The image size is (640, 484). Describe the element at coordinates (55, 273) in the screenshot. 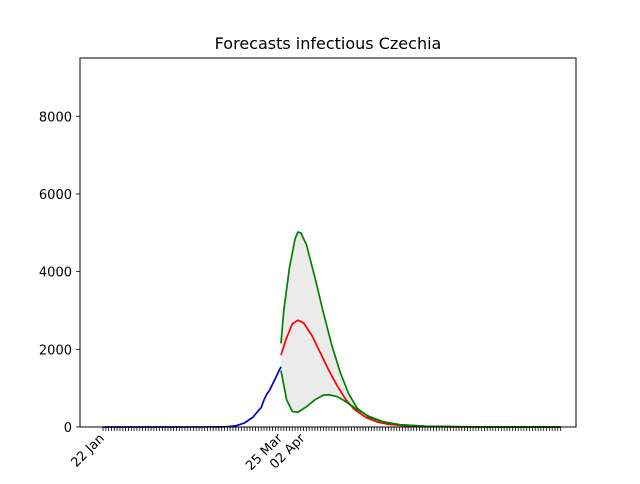

I see `y-tick-label: 4000` at that location.